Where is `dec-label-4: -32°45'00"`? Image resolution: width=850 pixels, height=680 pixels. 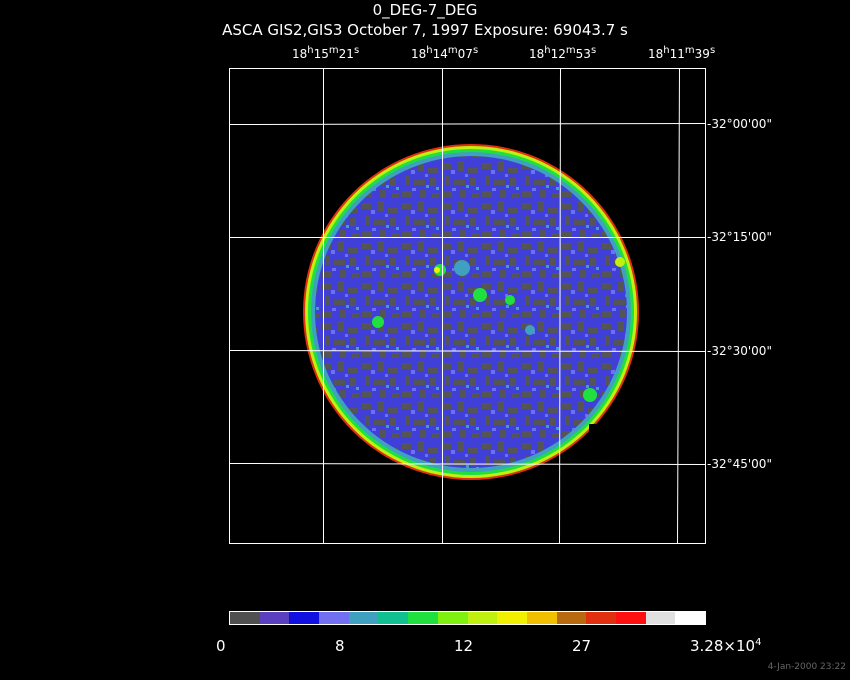 dec-label-4: -32°45'00" is located at coordinates (739, 464).